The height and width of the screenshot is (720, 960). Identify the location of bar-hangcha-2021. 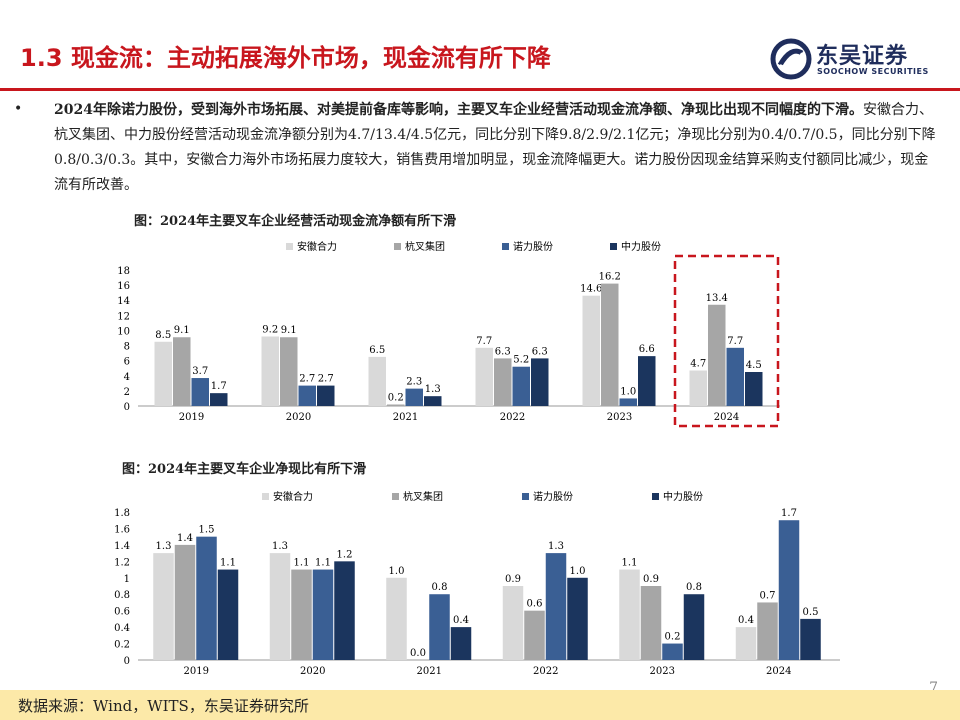
(396, 405).